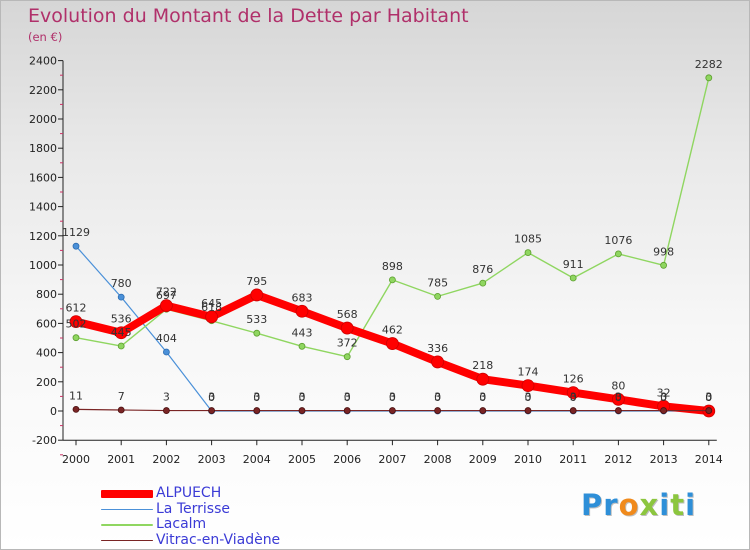  What do you see at coordinates (573, 264) in the screenshot?
I see `data-label-lacalm: 911` at bounding box center [573, 264].